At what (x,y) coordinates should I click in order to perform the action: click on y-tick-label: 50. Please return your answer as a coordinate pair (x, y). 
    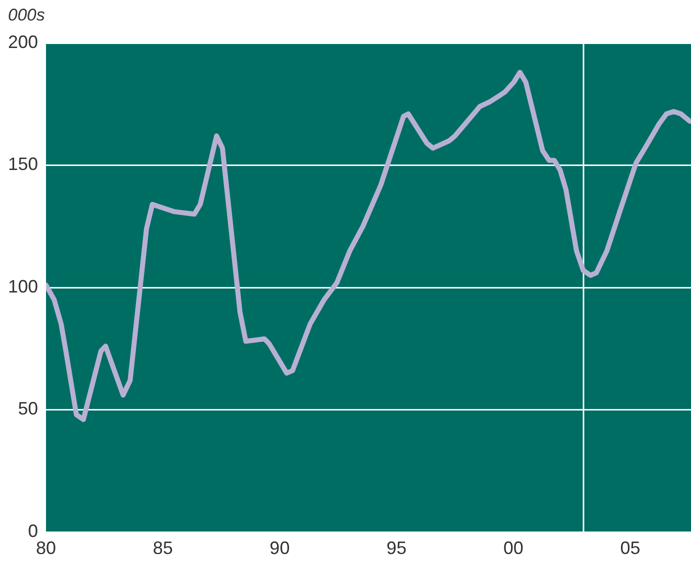
    Looking at the image, I should click on (28, 408).